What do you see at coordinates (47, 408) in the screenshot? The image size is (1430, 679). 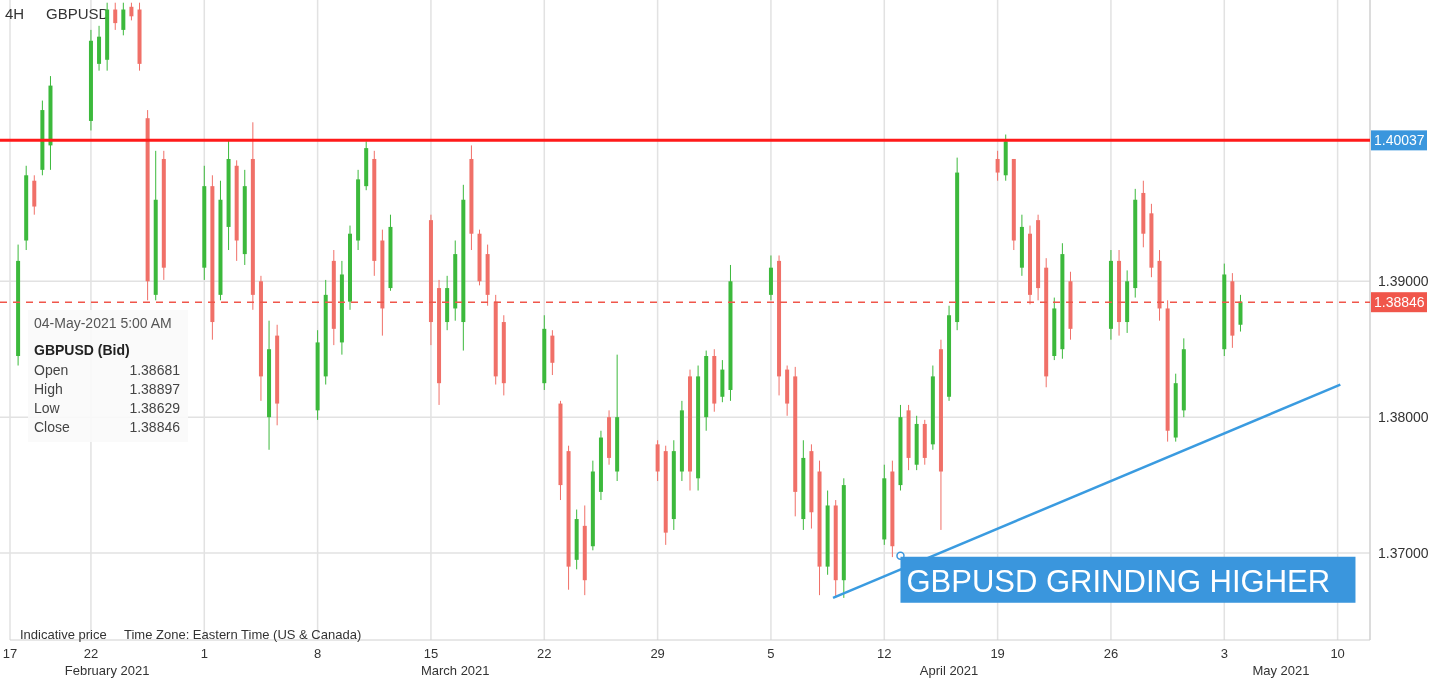 I see `annotation: Low` at bounding box center [47, 408].